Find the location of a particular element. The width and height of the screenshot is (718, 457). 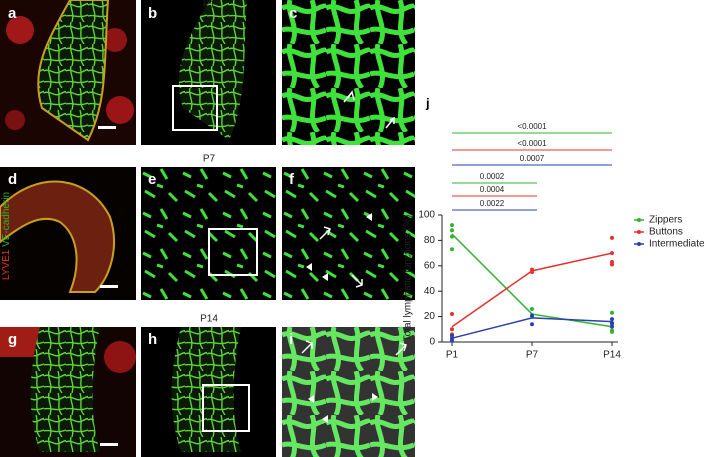

panel-letter: f is located at coordinates (292, 179).